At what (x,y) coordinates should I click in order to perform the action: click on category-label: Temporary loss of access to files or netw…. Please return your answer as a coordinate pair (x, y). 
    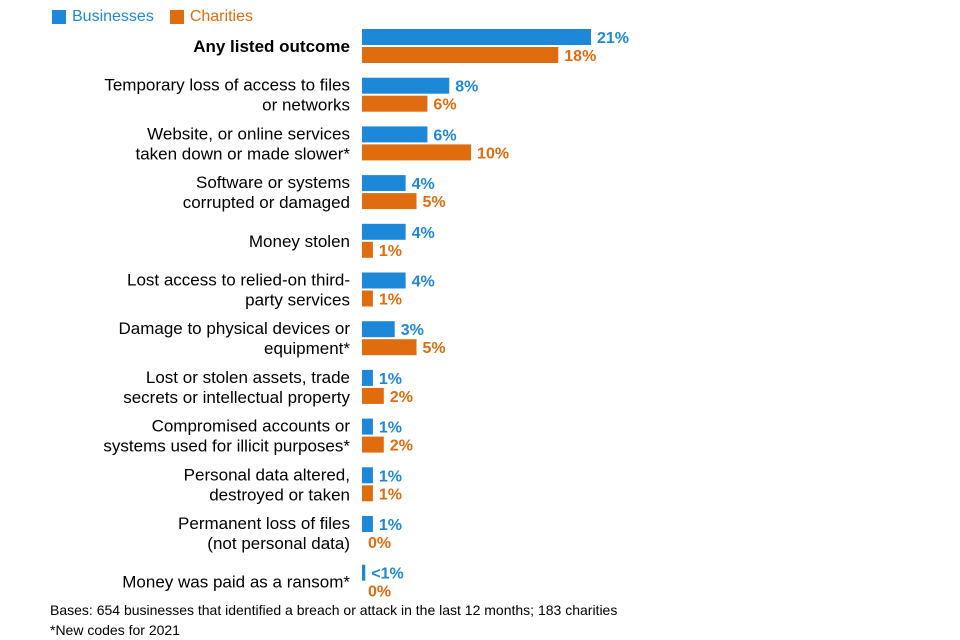
    Looking at the image, I should click on (227, 95).